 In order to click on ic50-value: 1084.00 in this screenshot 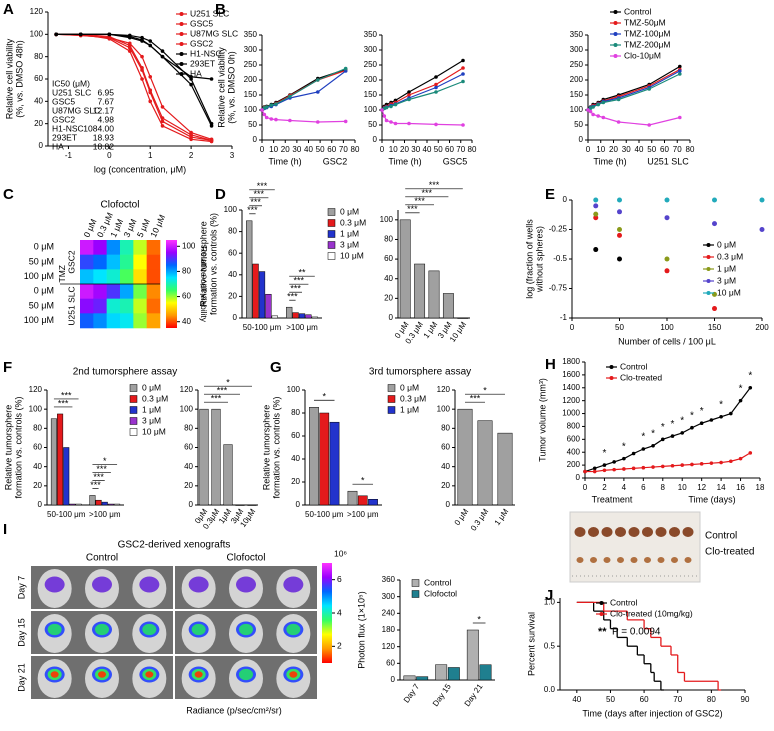, I will do `click(98, 128)`.